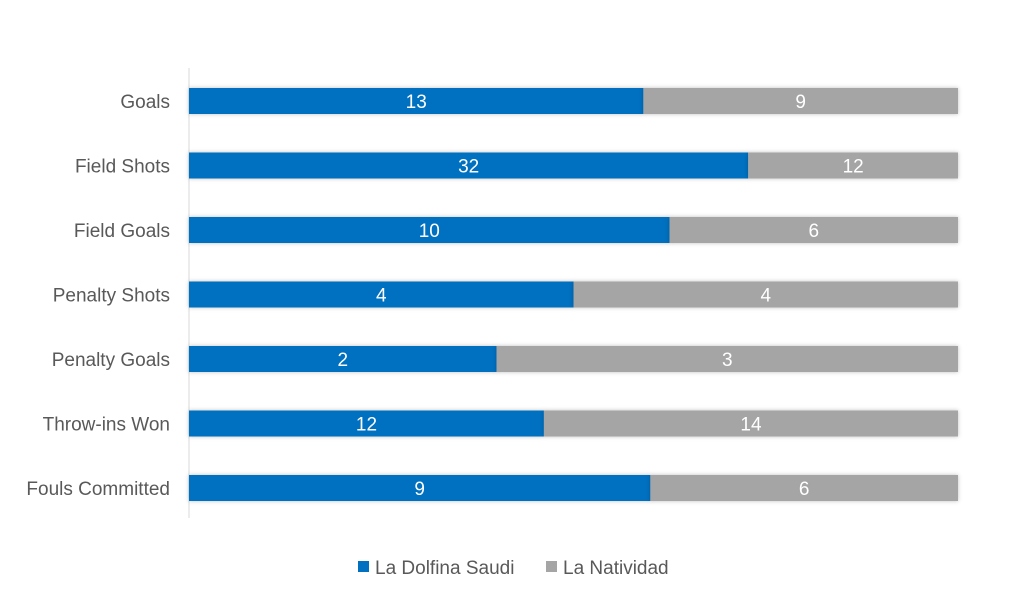  What do you see at coordinates (122, 231) in the screenshot?
I see `category-label: Field Goals` at bounding box center [122, 231].